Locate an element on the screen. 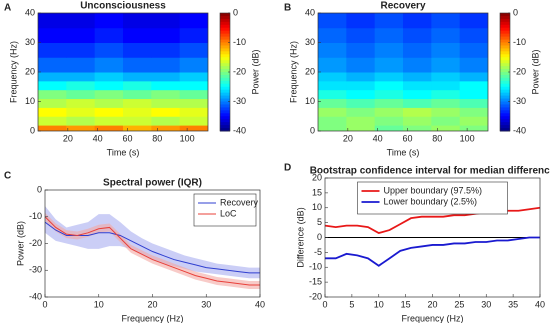 The image size is (550, 323). y-axis-label: Frequency (Hz) is located at coordinates (13, 72).